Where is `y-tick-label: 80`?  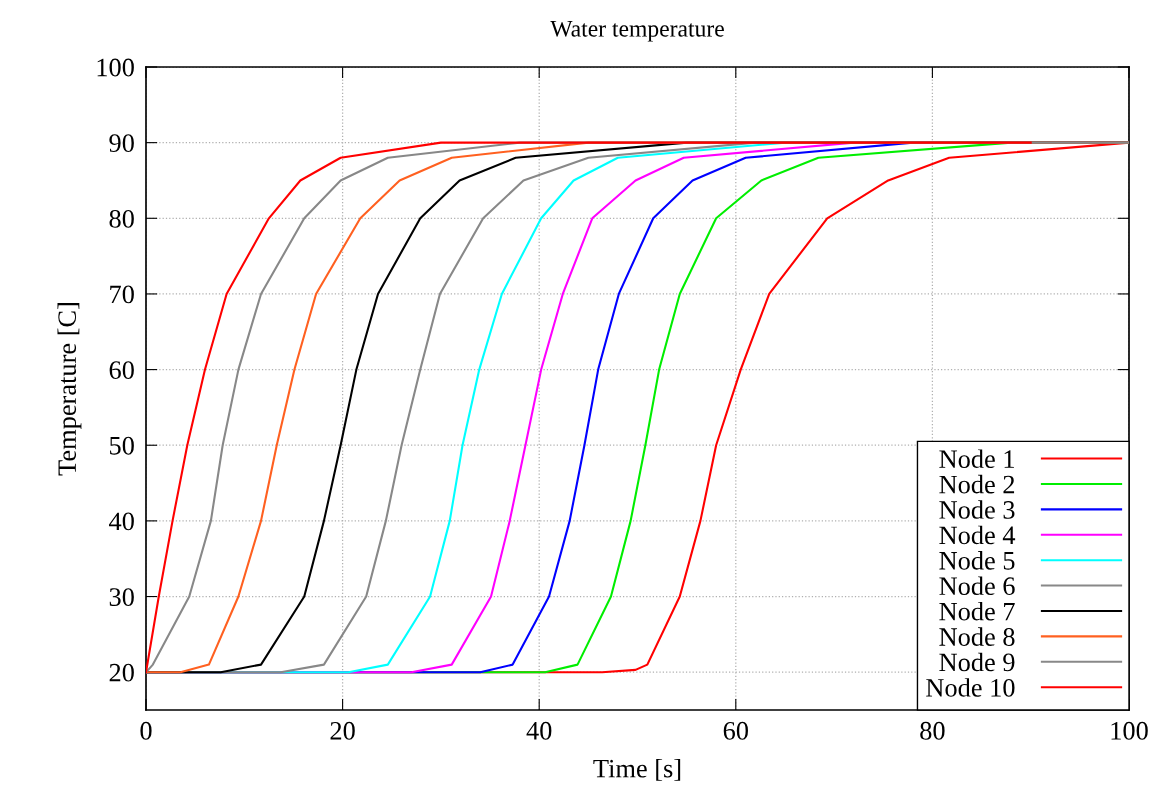
y-tick-label: 80 is located at coordinates (121, 218).